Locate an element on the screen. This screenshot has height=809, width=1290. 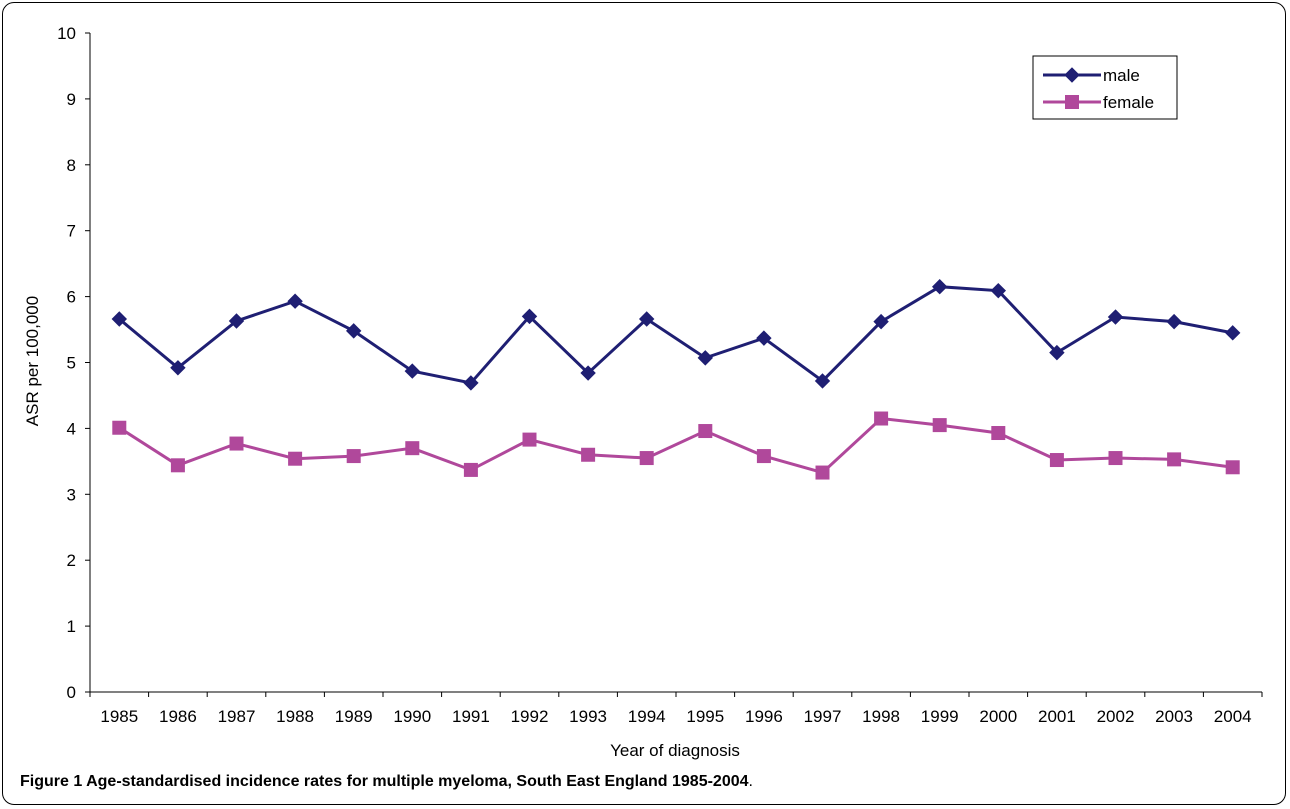
x-tick-label: 2003 is located at coordinates (1174, 716).